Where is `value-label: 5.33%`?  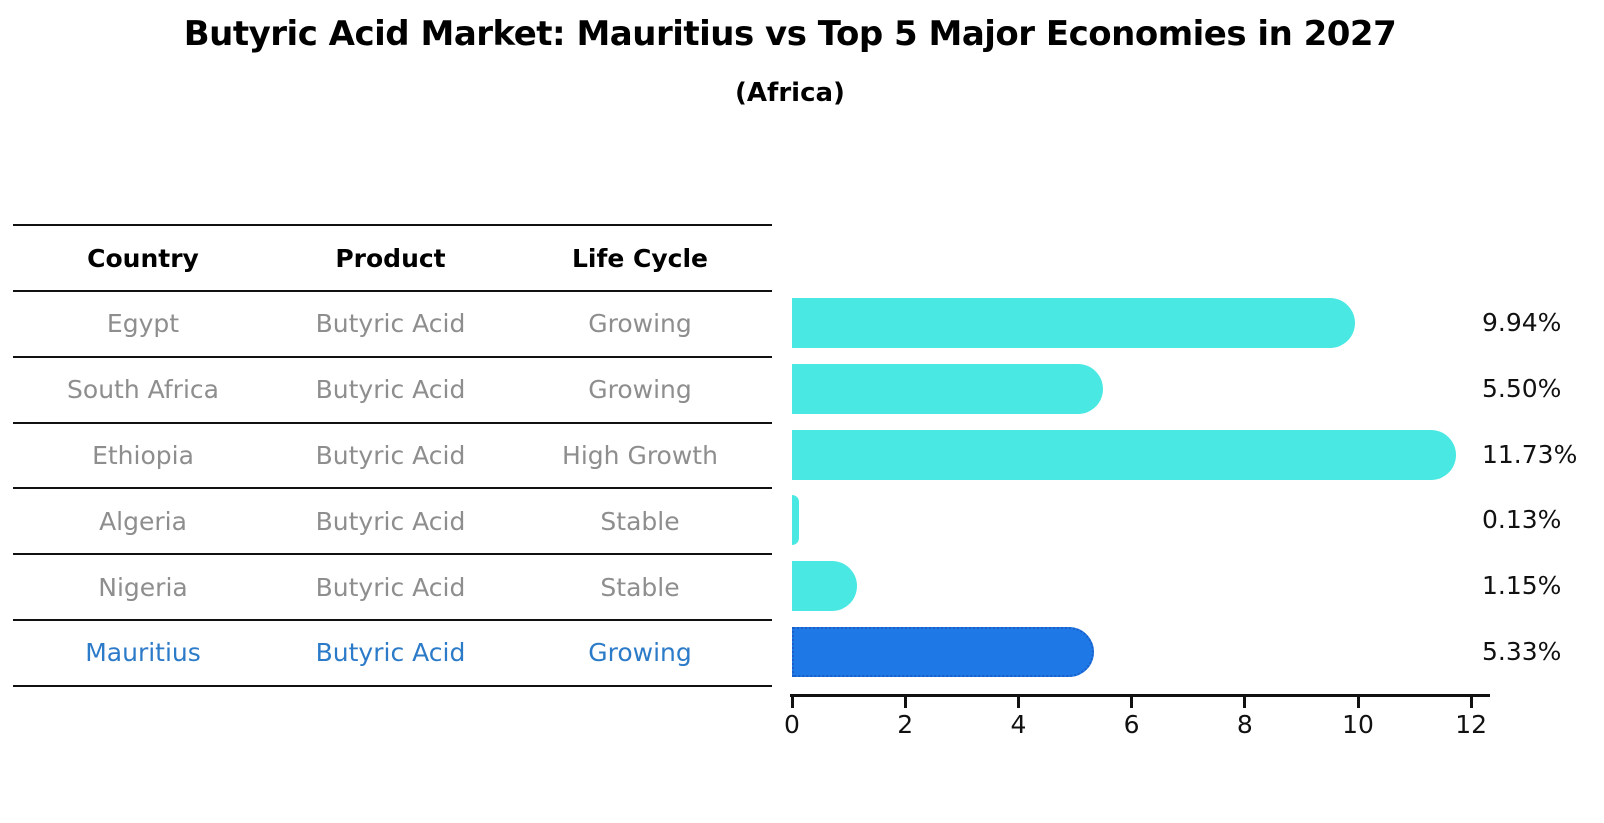 value-label: 5.33% is located at coordinates (1522, 651).